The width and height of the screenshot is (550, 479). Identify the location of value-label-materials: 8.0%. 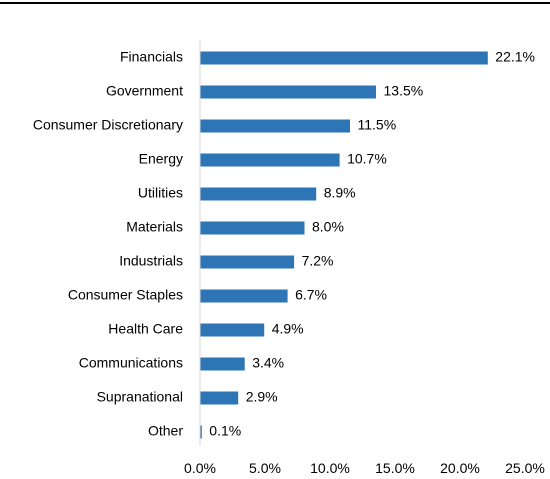
(328, 227).